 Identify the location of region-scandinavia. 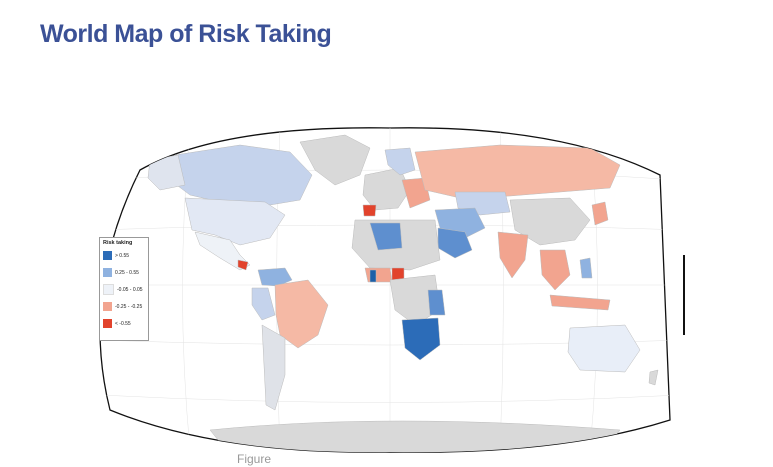
(400, 161).